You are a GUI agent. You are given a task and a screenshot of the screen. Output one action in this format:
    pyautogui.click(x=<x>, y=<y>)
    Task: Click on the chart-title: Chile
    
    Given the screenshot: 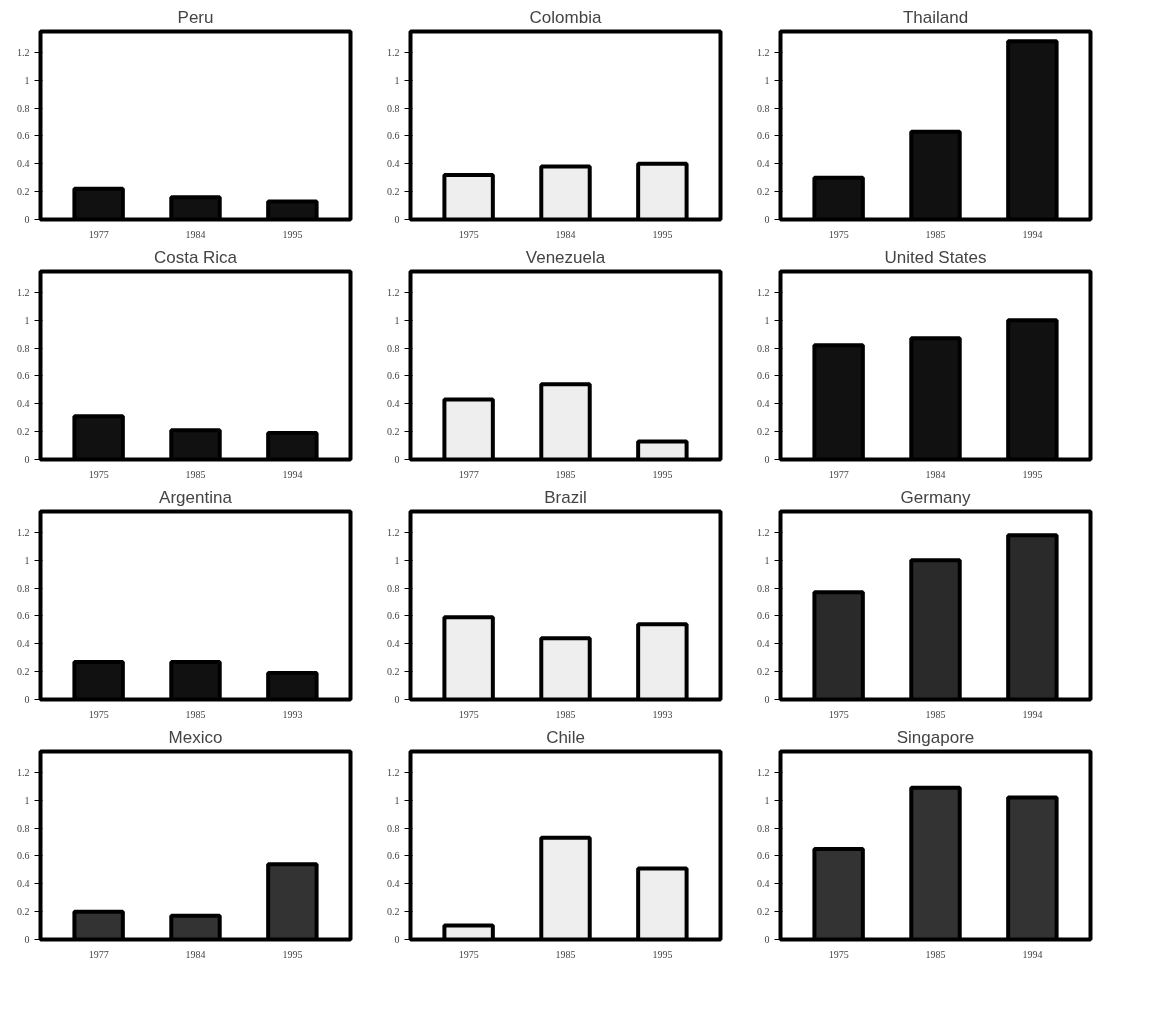 What is the action you would take?
    pyautogui.click(x=565, y=737)
    